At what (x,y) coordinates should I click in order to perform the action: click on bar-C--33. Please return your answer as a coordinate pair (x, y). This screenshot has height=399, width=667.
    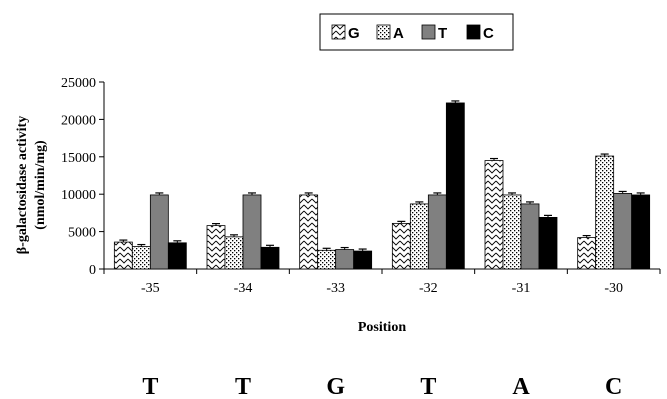
    Looking at the image, I should click on (363, 260).